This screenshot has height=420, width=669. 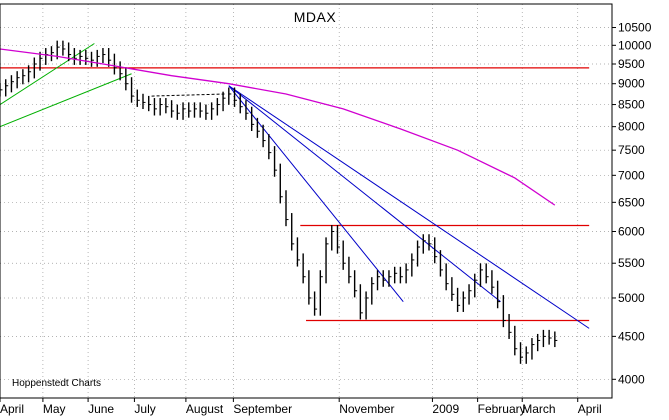 I want to click on y-tick-label: 7000, so click(x=631, y=175).